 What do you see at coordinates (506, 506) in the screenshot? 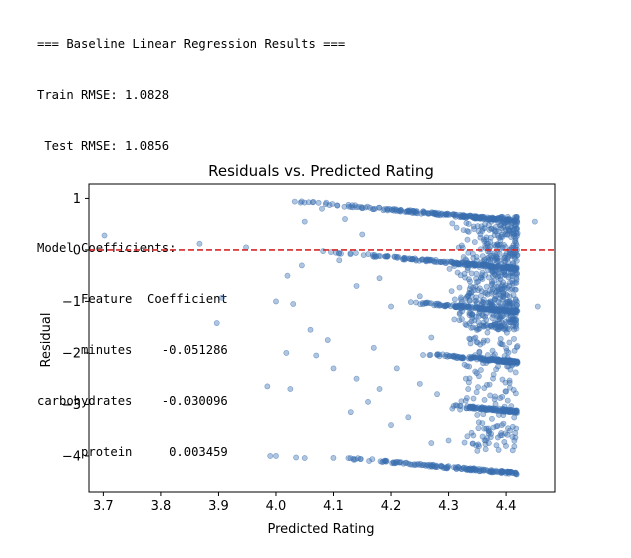
I see `x-tick-label: 4.4` at bounding box center [506, 506].